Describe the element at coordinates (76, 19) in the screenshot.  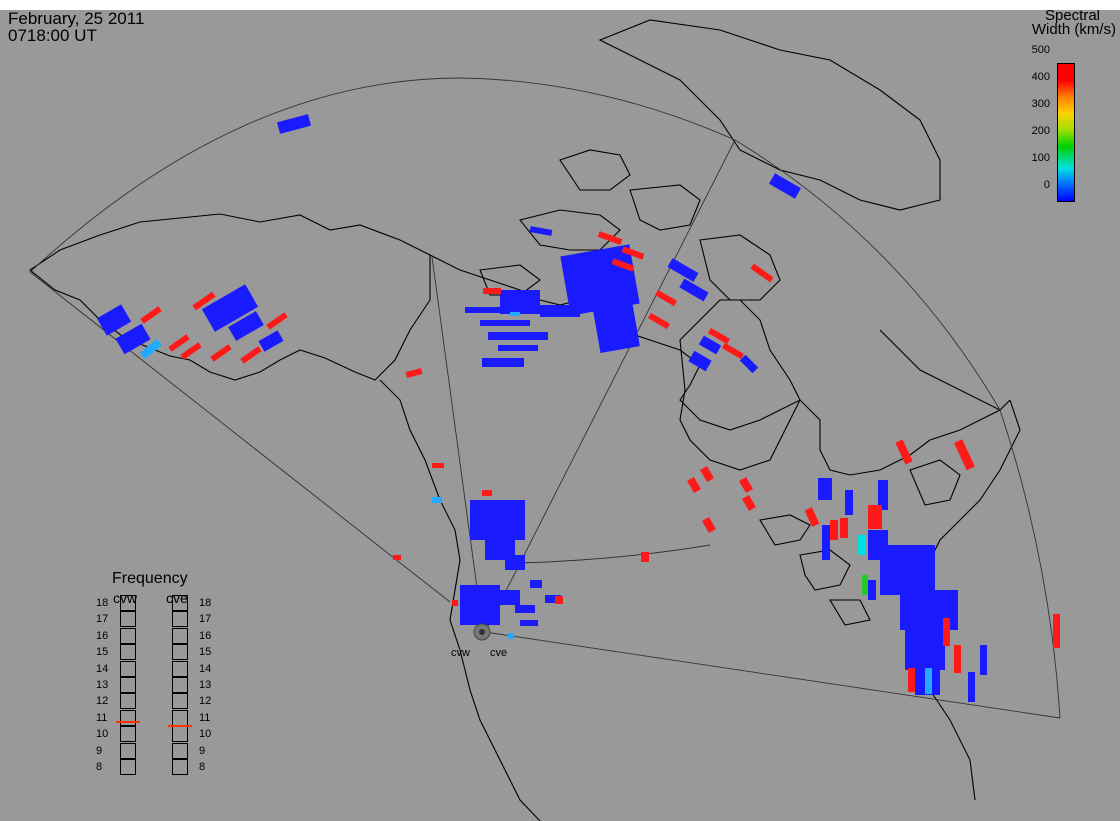
I see `date-label: February, 25 2011` at that location.